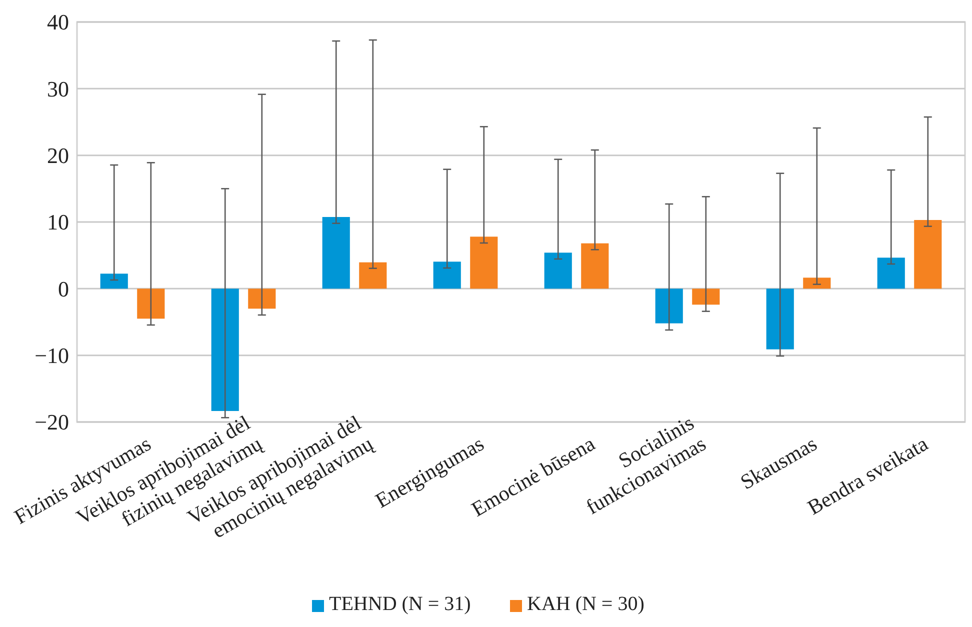 The image size is (972, 627). Describe the element at coordinates (58, 89) in the screenshot. I see `y-tick-label: 30` at that location.